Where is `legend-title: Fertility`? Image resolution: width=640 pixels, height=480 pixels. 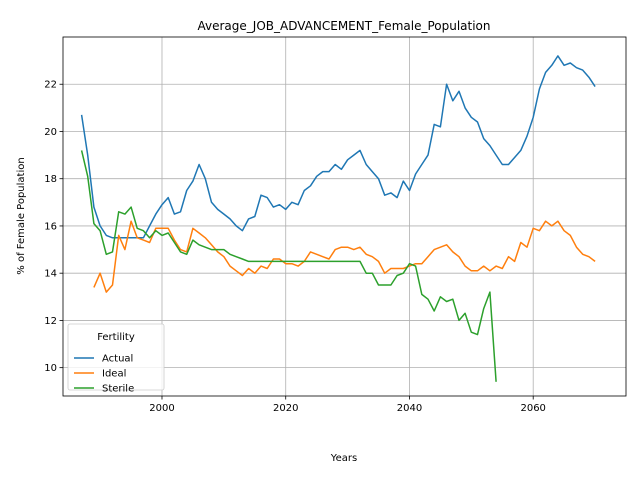 legend-title: Fertility is located at coordinates (116, 337).